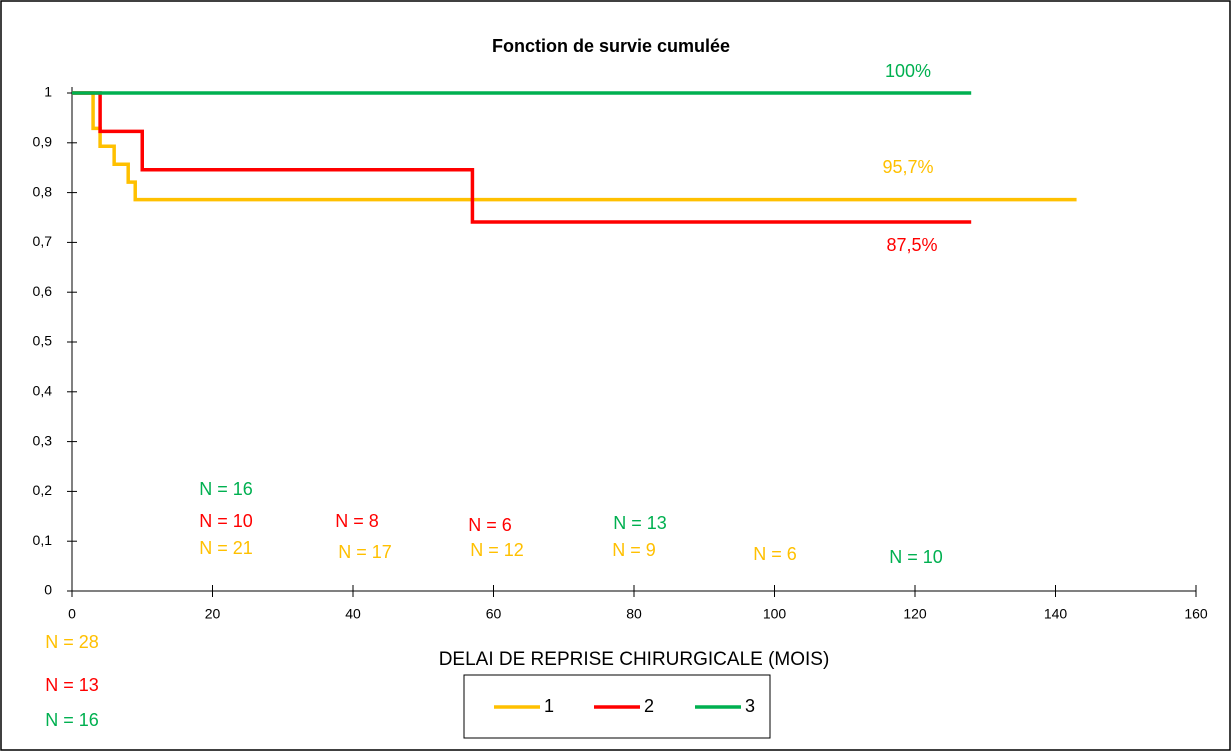  What do you see at coordinates (43, 191) in the screenshot?
I see `y-tick-label: 0,8` at bounding box center [43, 191].